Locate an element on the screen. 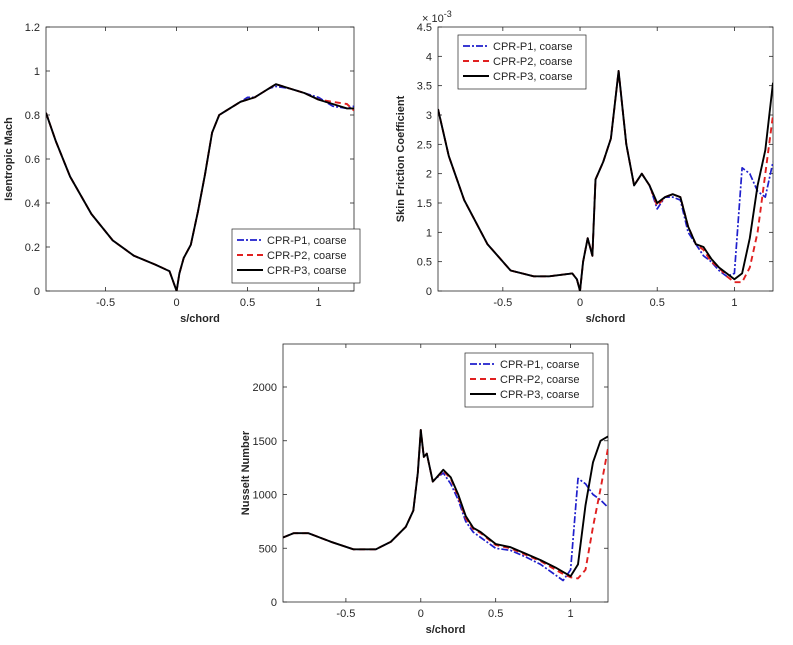 The height and width of the screenshot is (645, 793). y-tick-label: 0.5 is located at coordinates (424, 263).